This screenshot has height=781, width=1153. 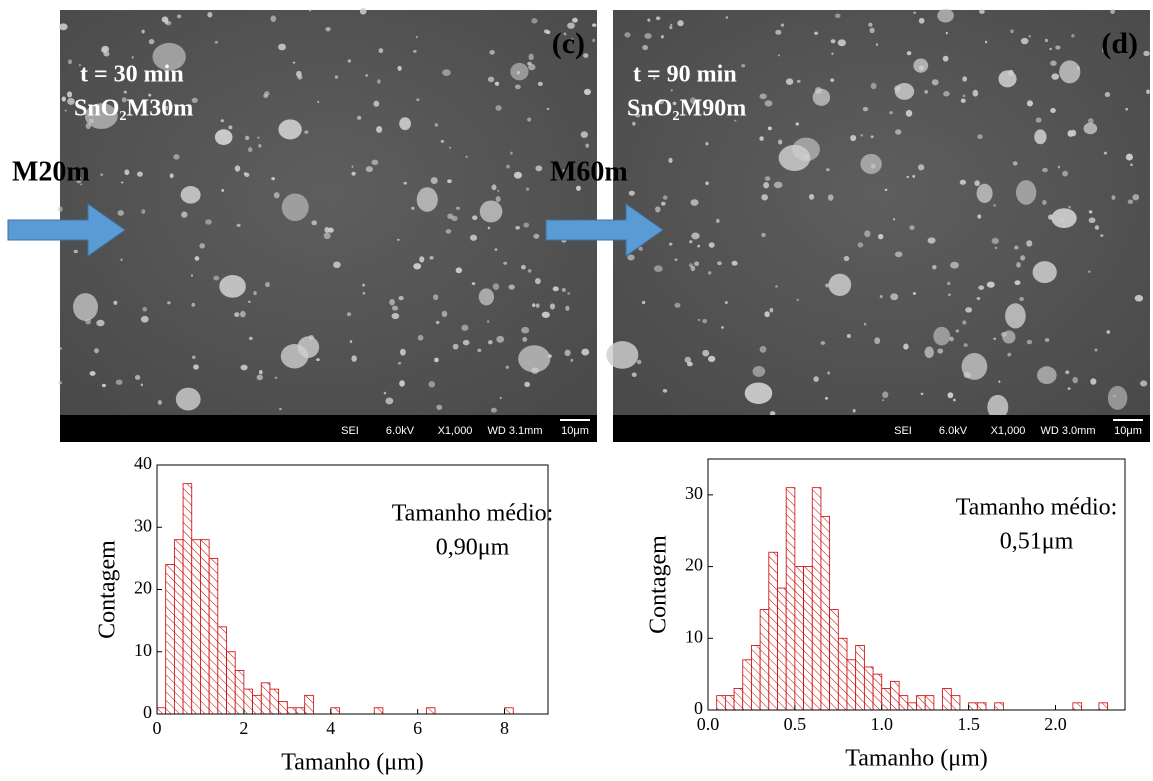 What do you see at coordinates (1037, 508) in the screenshot?
I see `annotation: Tamanho médio:` at bounding box center [1037, 508].